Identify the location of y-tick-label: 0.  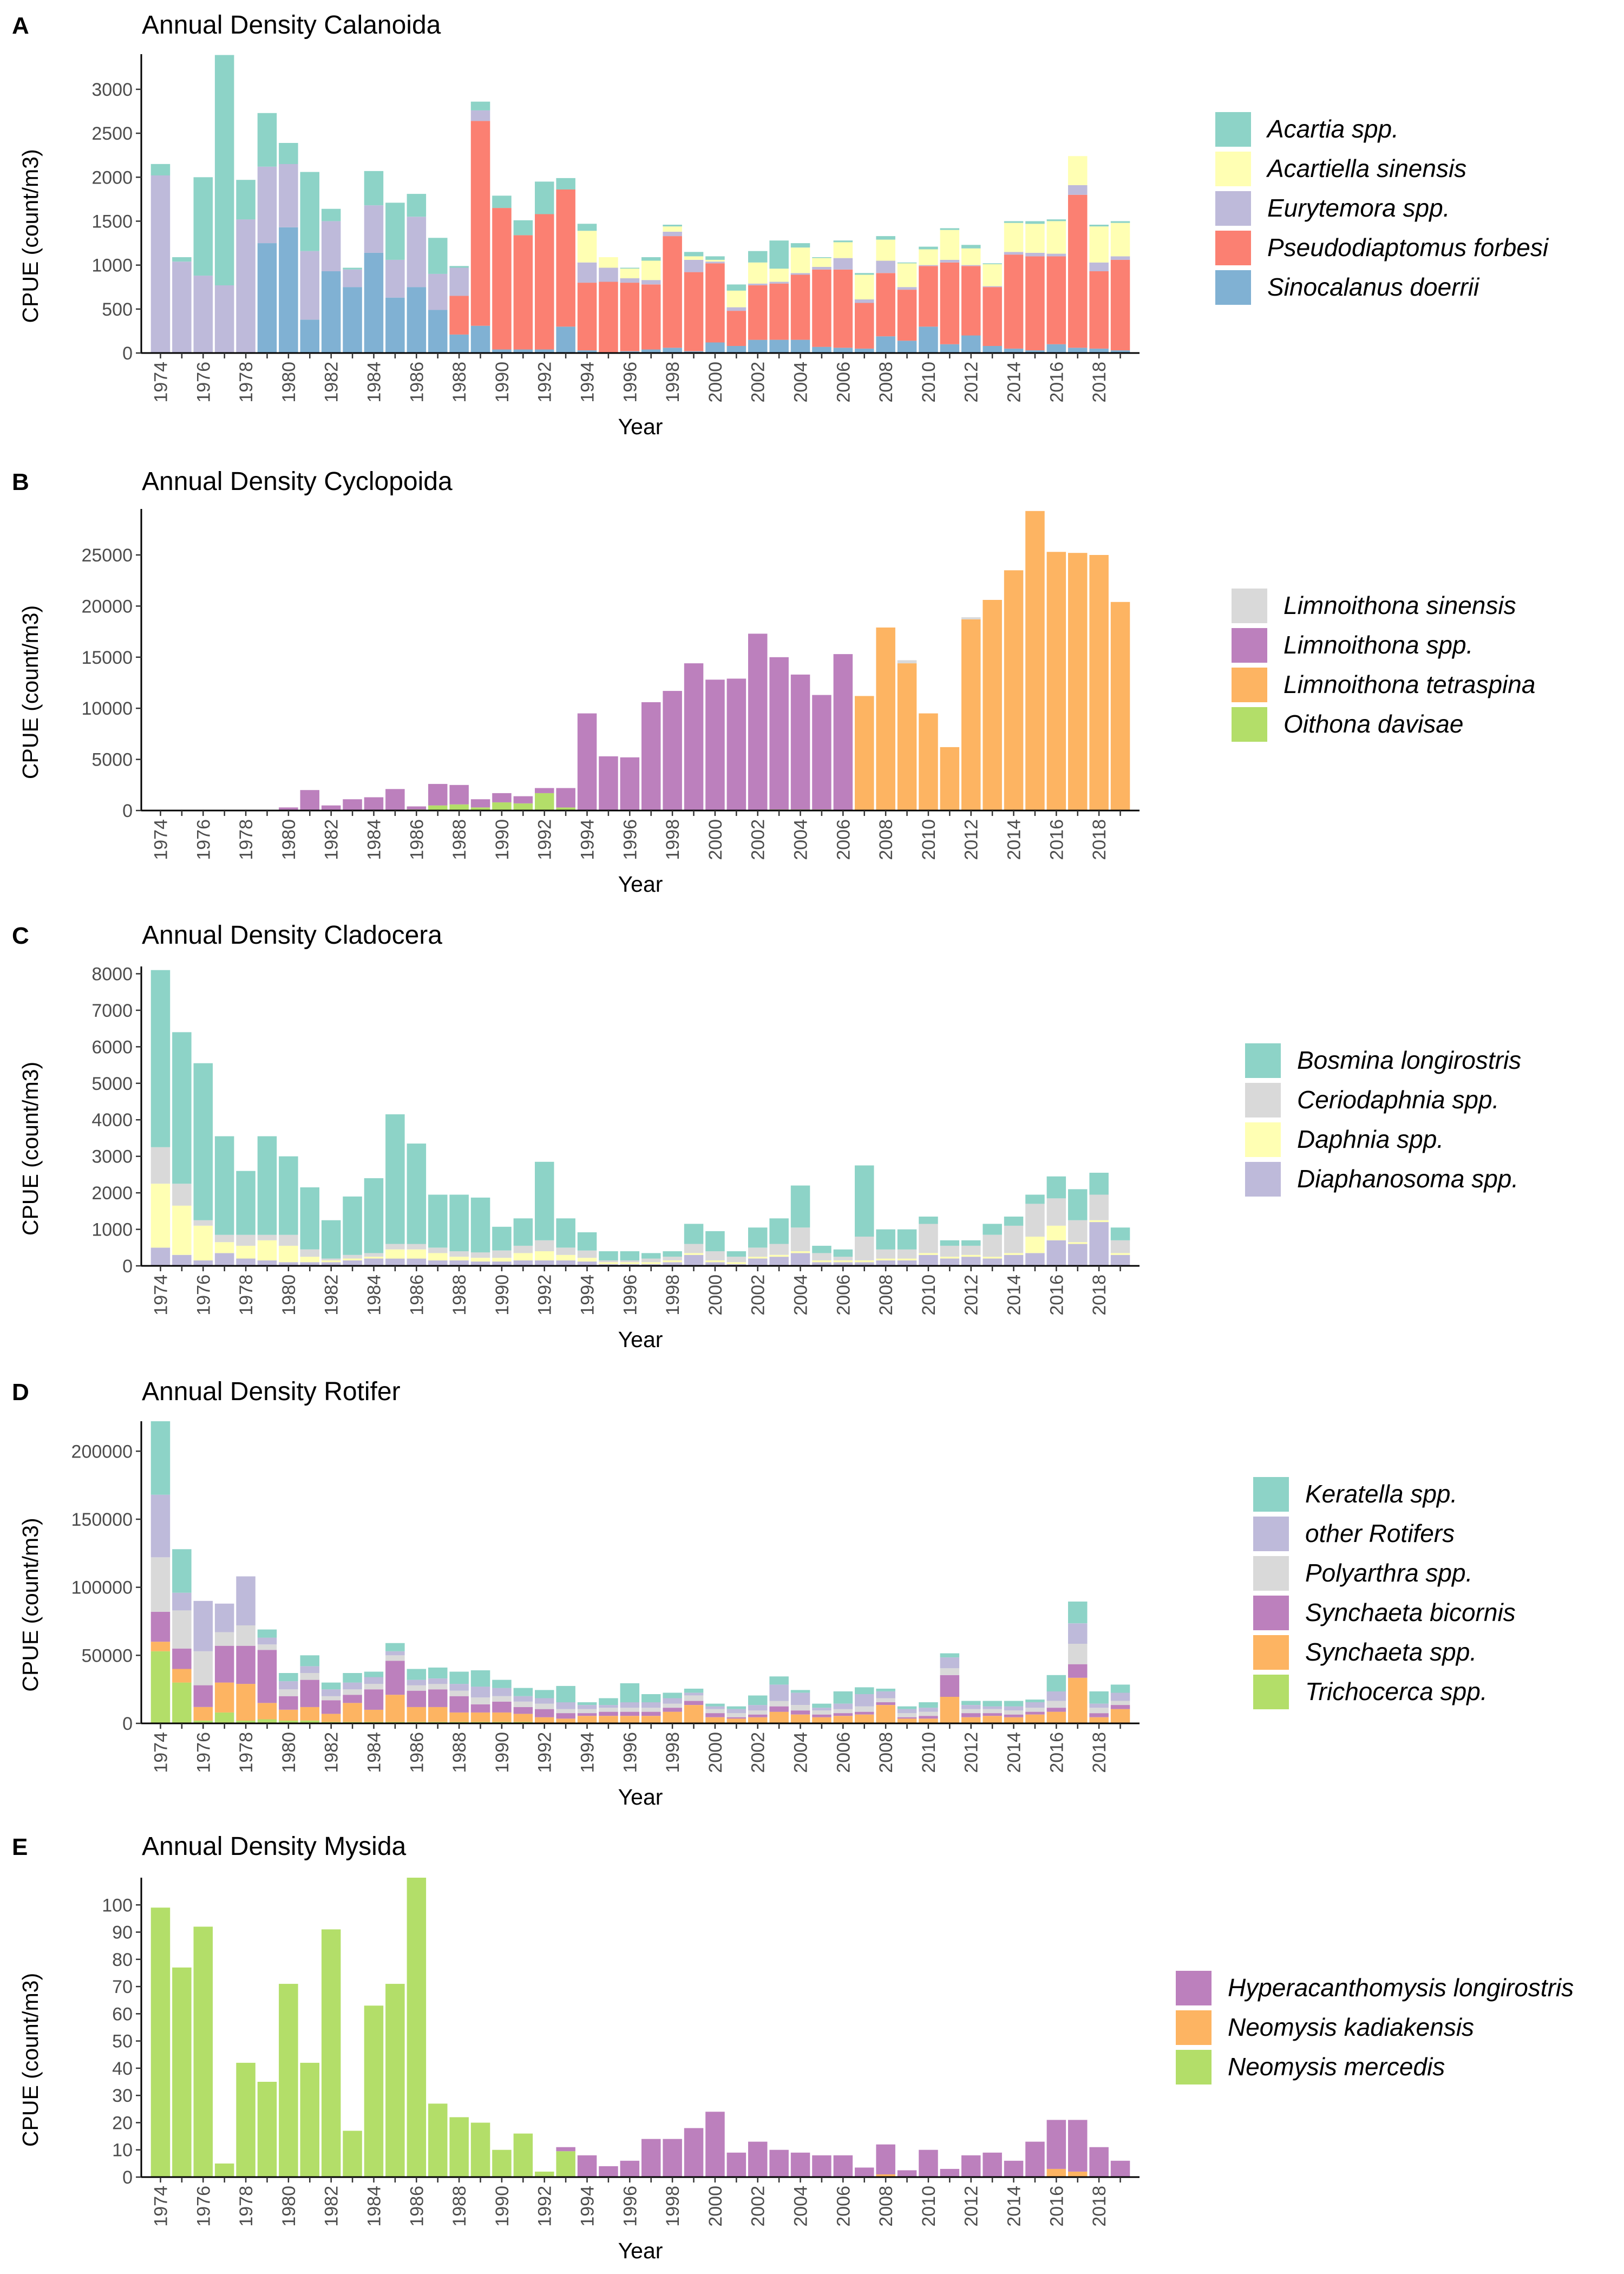
(128, 811).